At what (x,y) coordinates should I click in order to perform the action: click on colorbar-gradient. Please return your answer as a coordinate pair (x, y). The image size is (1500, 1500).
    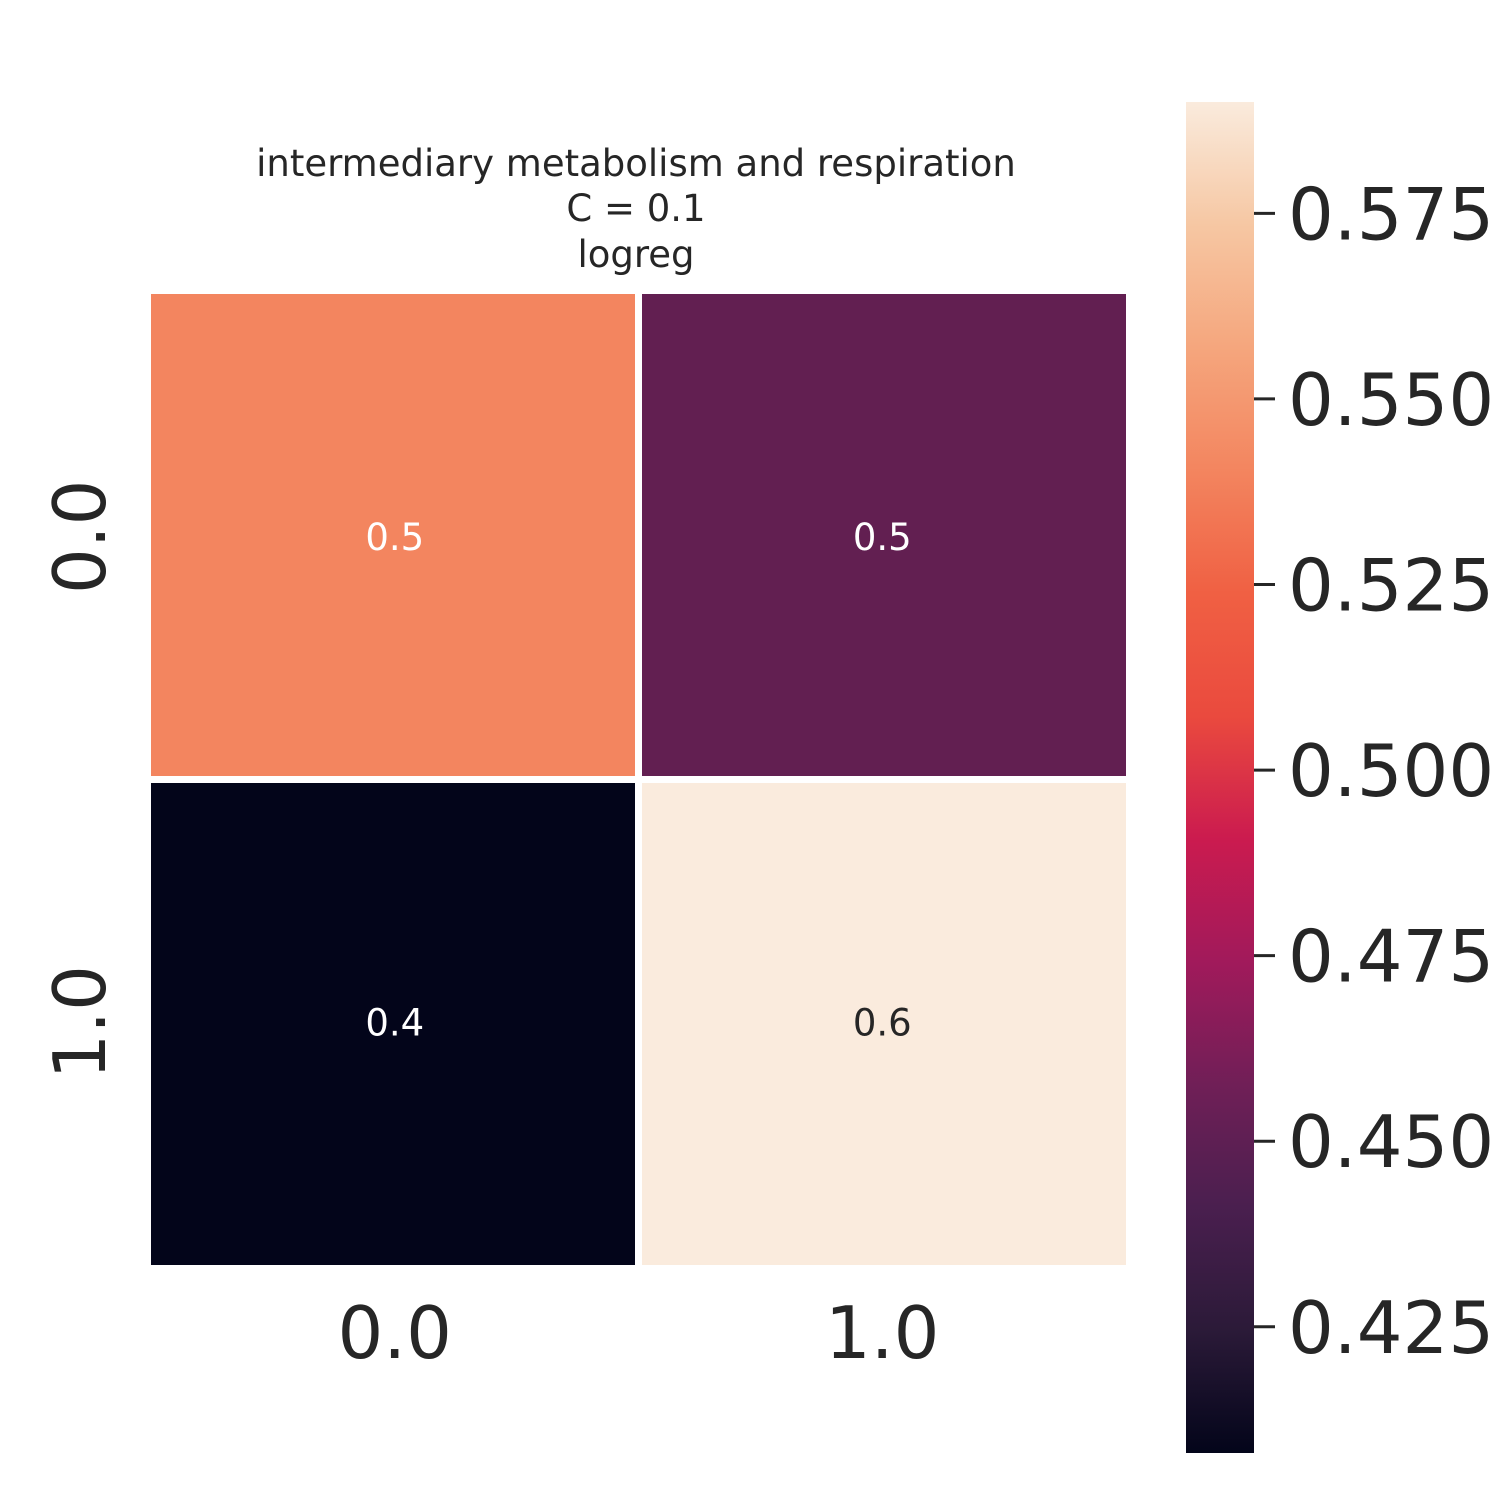
    Looking at the image, I should click on (1220, 777).